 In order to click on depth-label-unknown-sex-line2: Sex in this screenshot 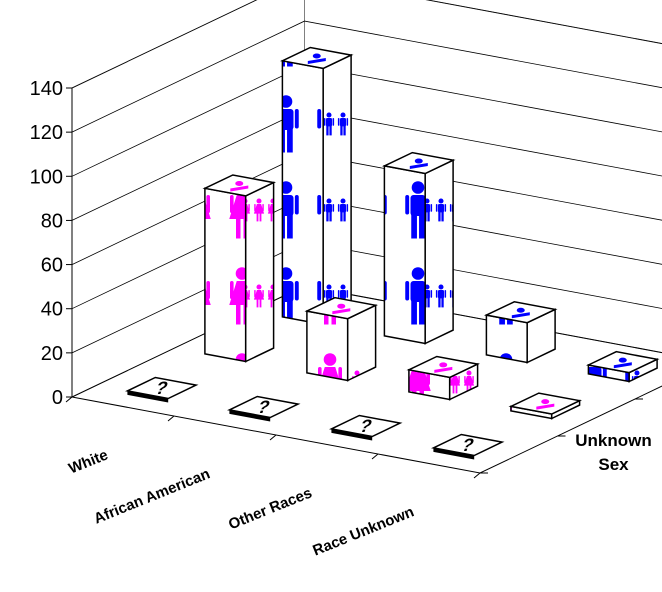, I will do `click(613, 464)`.